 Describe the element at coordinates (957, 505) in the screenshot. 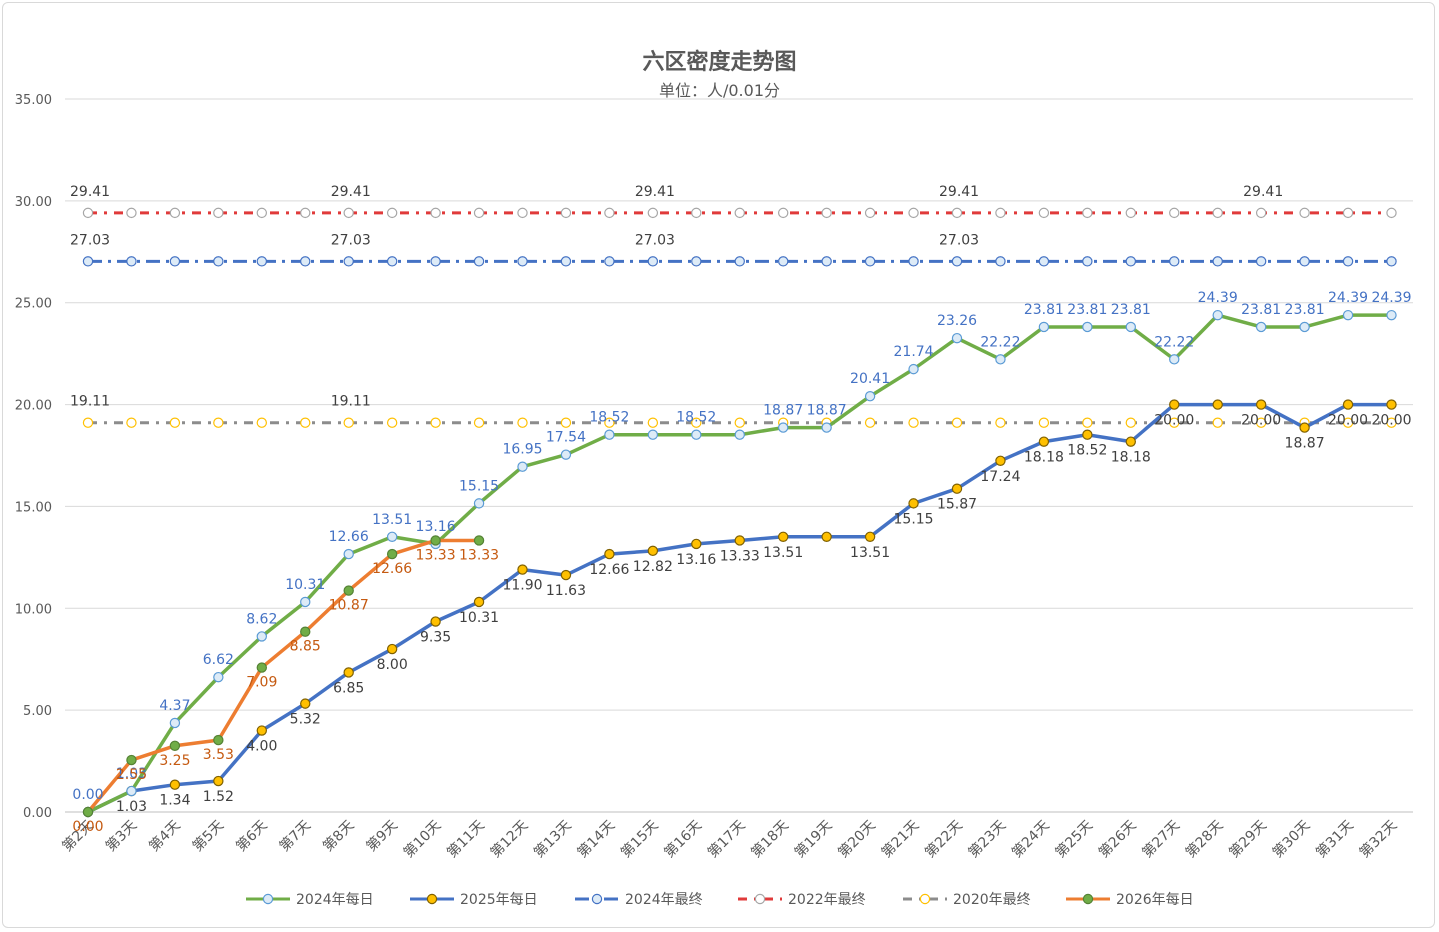

I see `series-2025年每日-data-label: 15.87` at that location.